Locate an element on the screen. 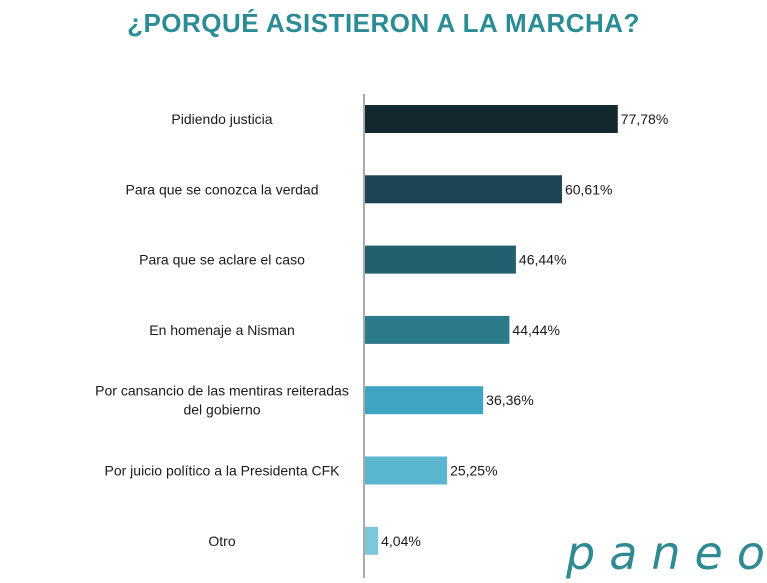 Image resolution: width=767 pixels, height=583 pixels. category-label: Otro is located at coordinates (221, 541).